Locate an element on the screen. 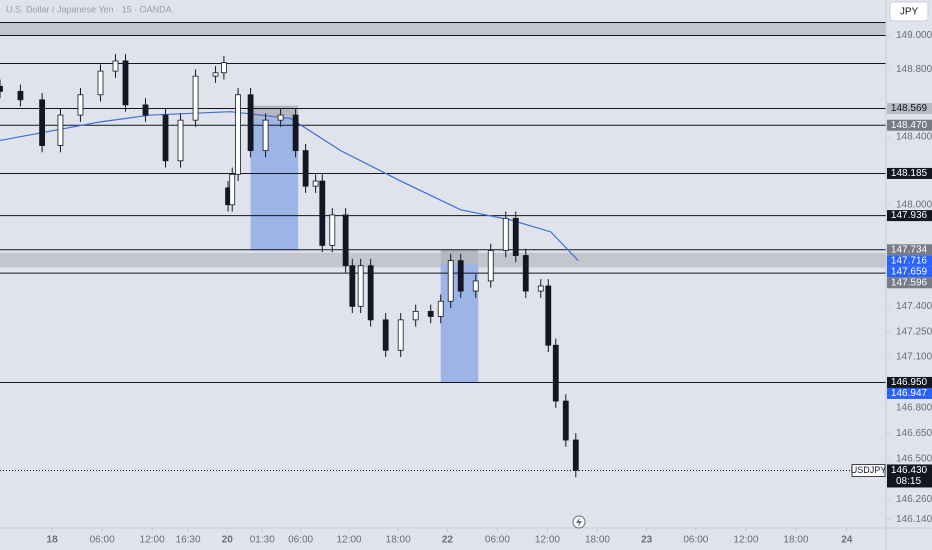  x-tick-label: 22 is located at coordinates (448, 540).